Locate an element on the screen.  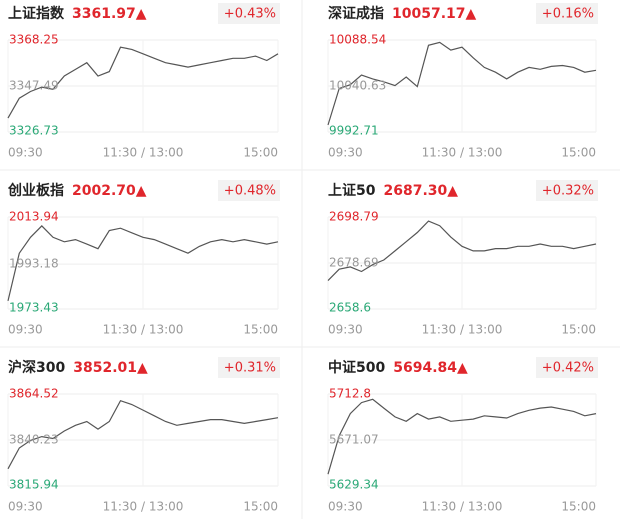
index-change: +0.31% is located at coordinates (250, 368).